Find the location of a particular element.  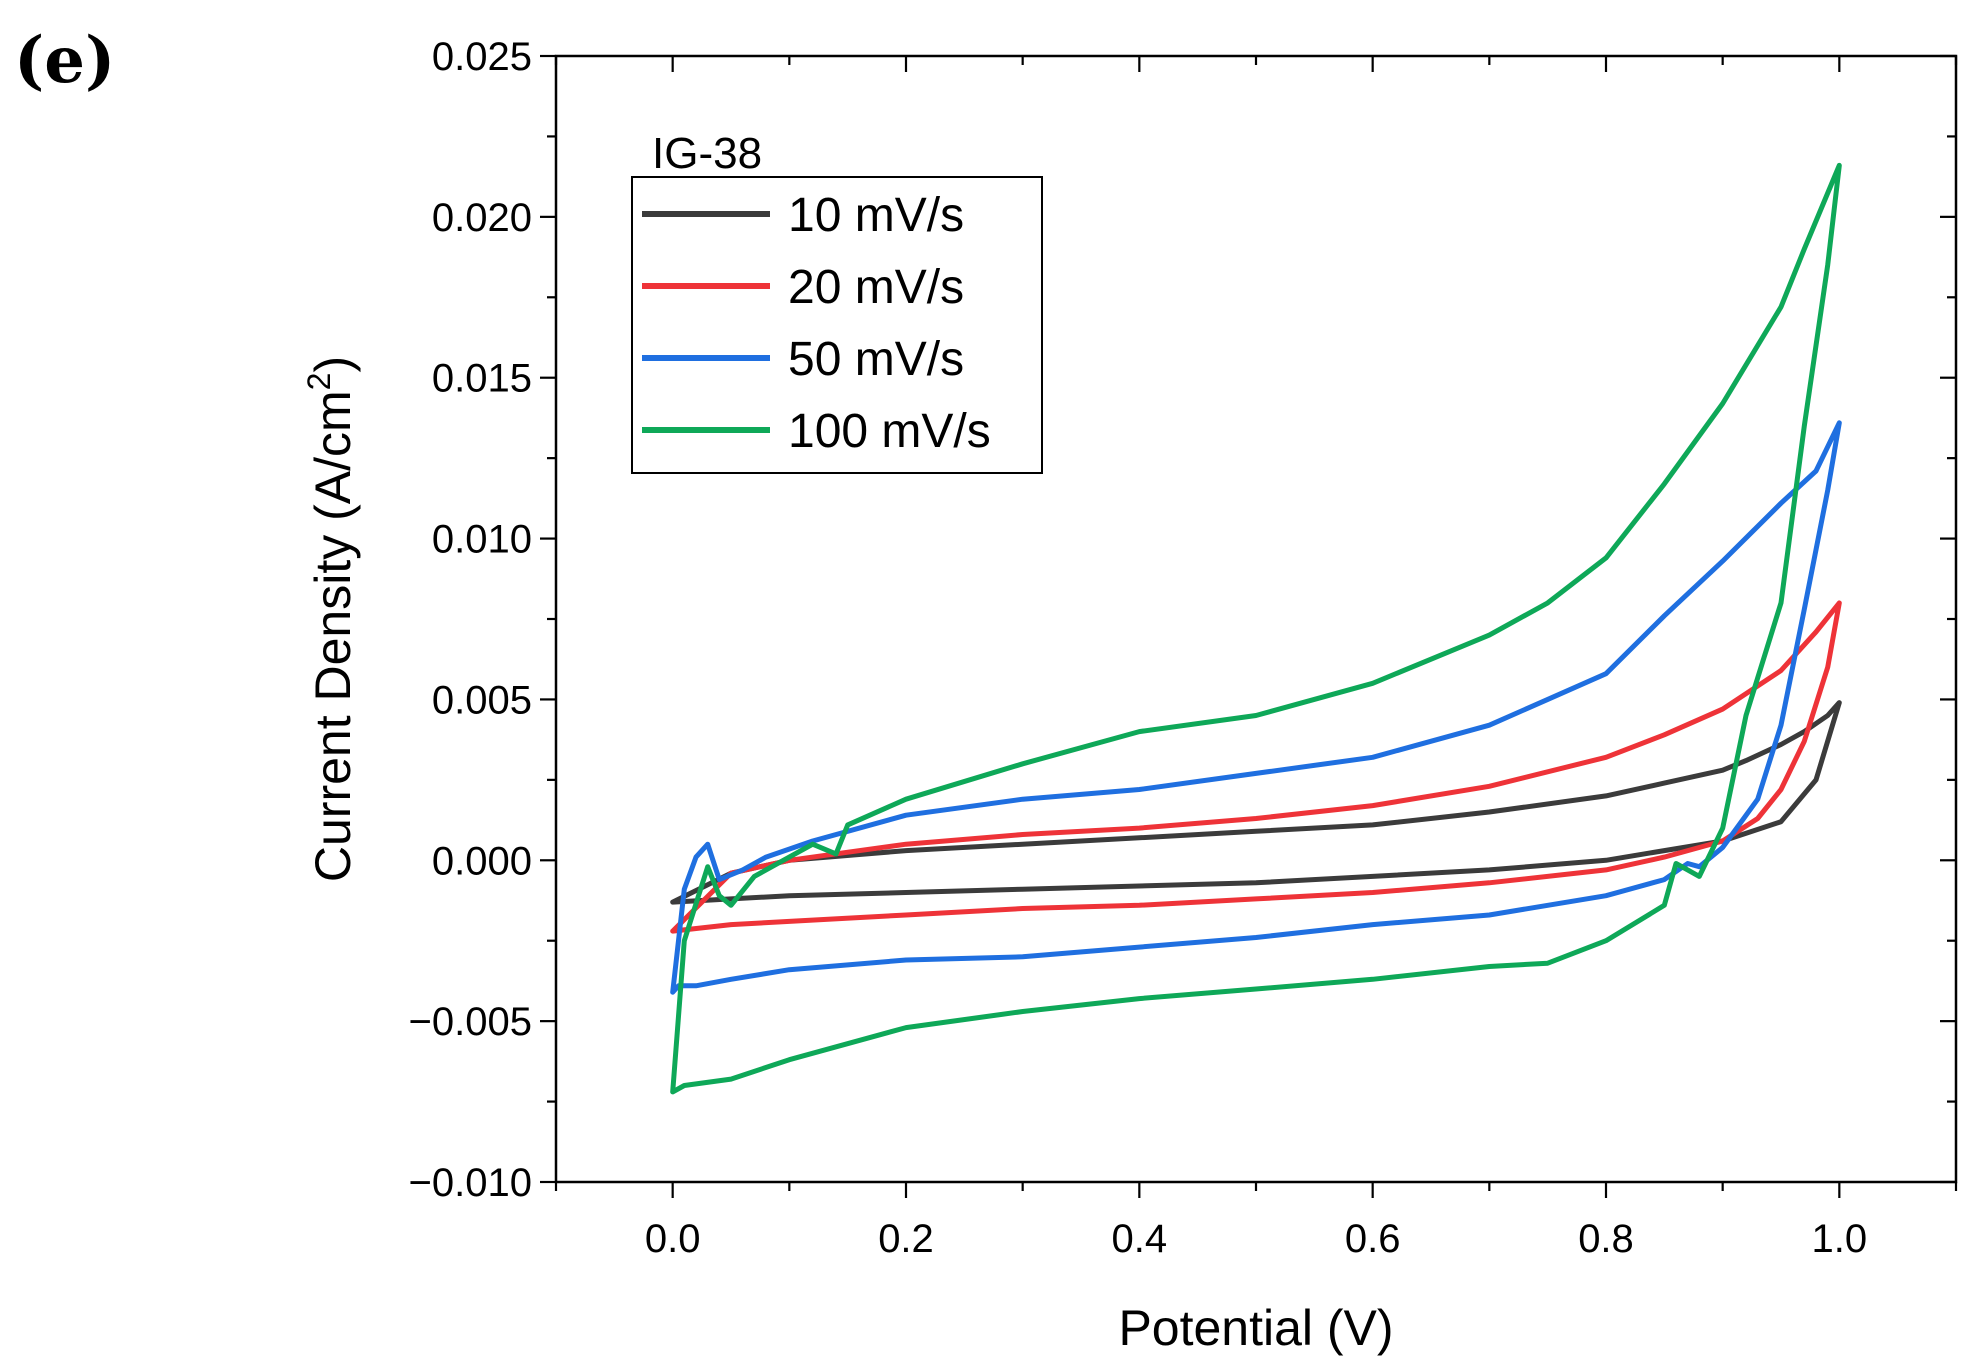

y-axis-title-superscript: 2 is located at coordinates (319, 382).